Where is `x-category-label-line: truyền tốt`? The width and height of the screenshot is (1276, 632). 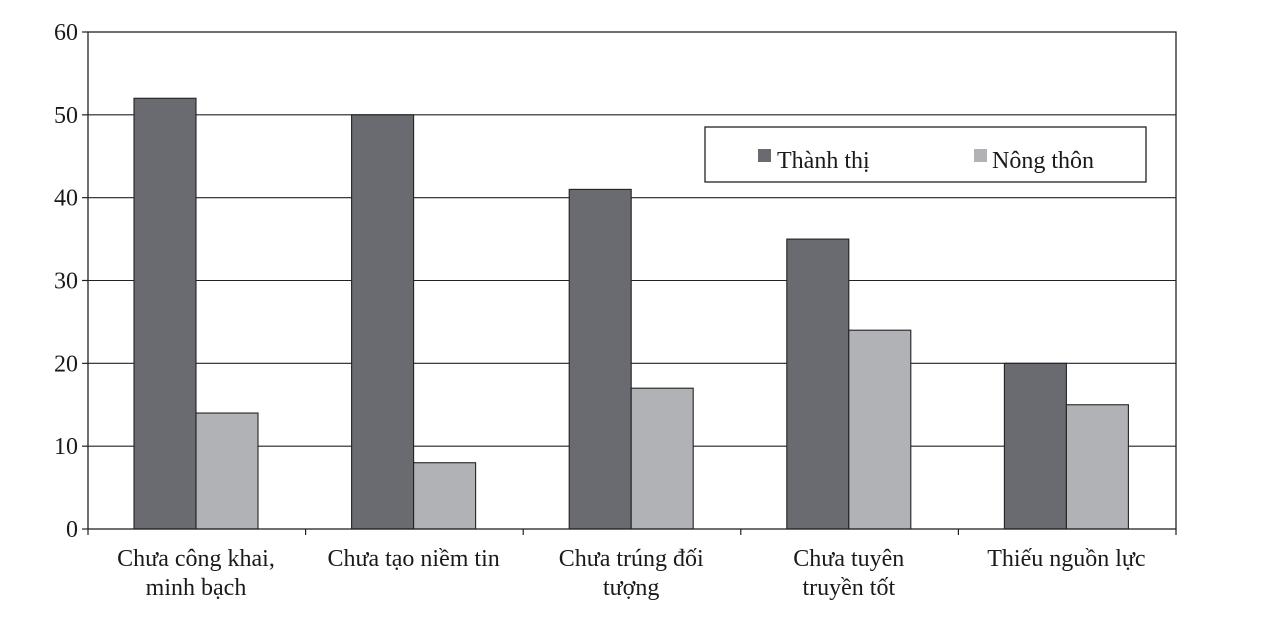 x-category-label-line: truyền tốt is located at coordinates (848, 588).